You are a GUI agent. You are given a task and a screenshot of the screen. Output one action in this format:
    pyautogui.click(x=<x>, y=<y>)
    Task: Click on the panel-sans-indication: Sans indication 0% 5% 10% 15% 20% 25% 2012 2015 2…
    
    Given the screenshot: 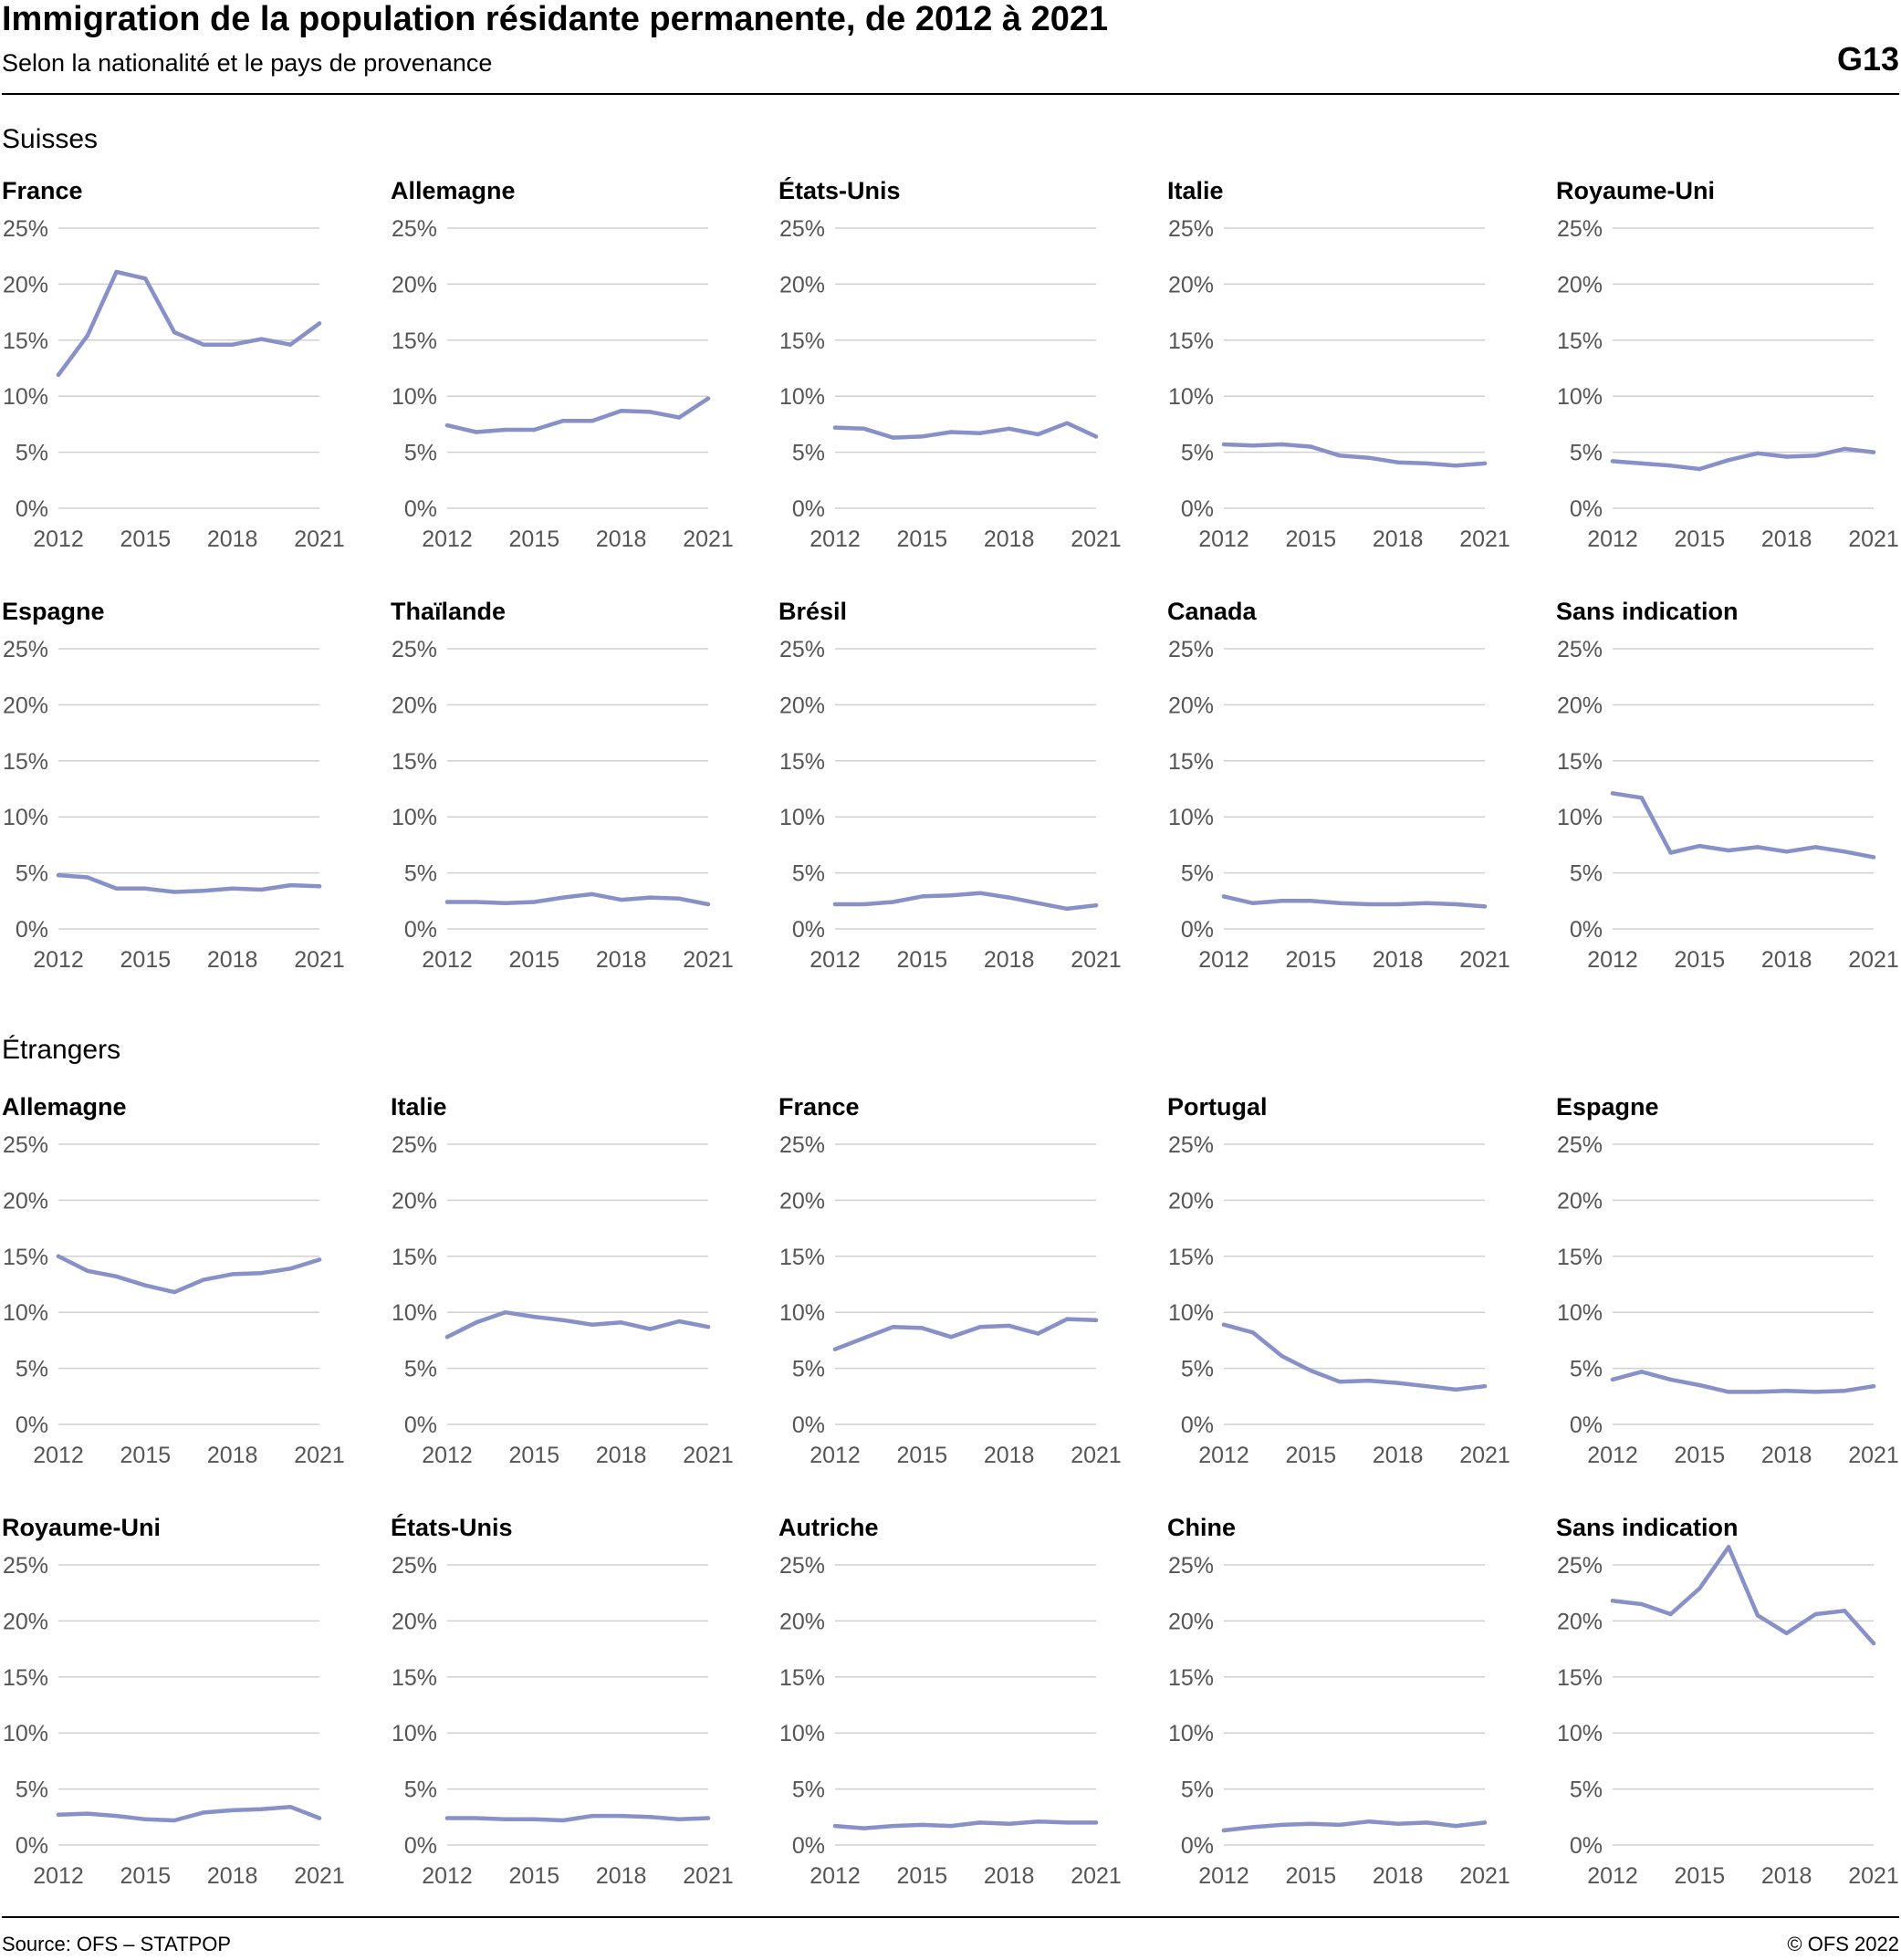 What is the action you would take?
    pyautogui.click(x=1727, y=1702)
    